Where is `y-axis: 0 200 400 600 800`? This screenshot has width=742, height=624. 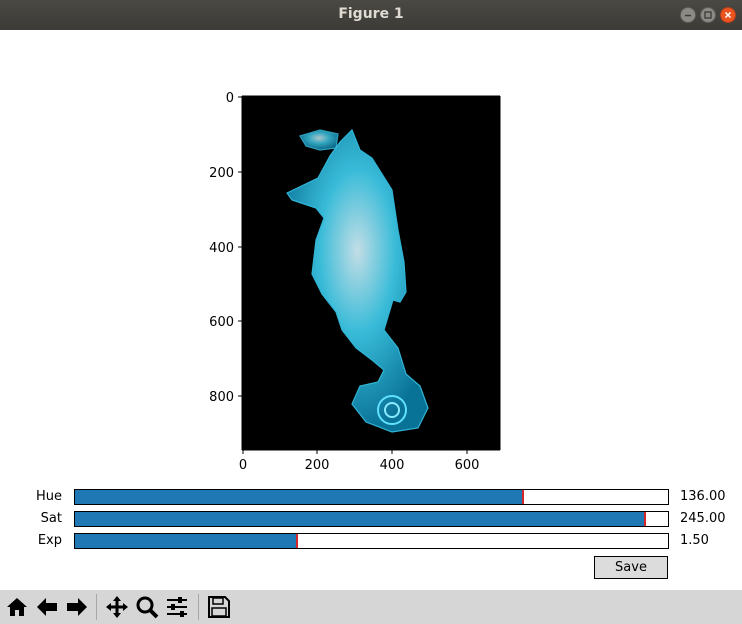
y-axis: 0 200 400 600 800 is located at coordinates (225, 248).